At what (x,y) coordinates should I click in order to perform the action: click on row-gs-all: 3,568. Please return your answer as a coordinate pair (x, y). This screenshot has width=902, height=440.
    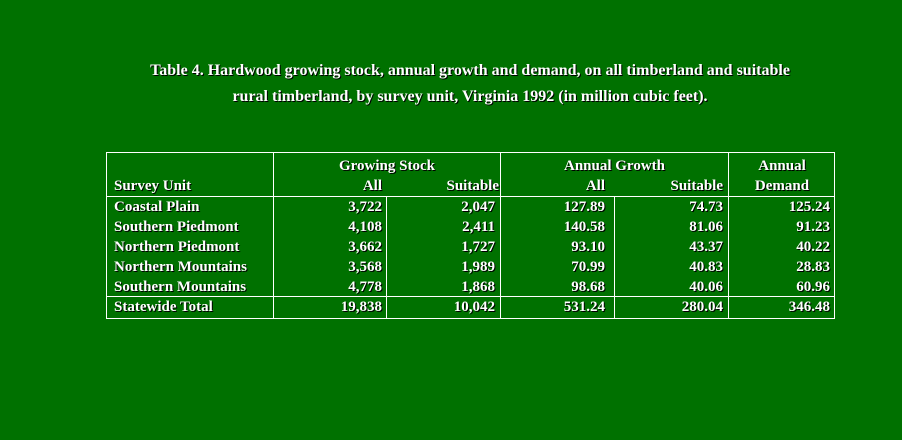
    Looking at the image, I should click on (365, 267).